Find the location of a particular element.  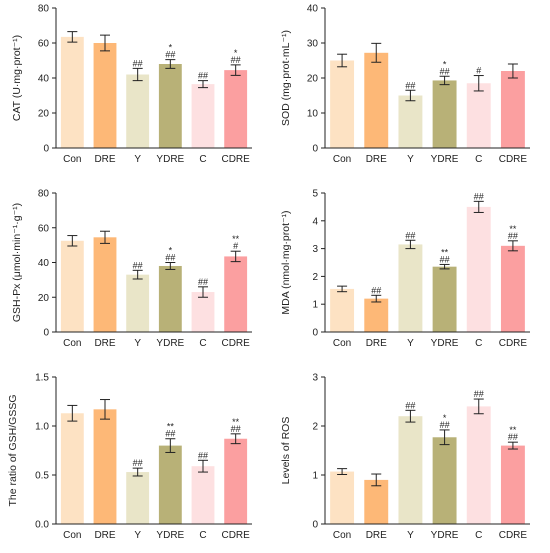

y-axis-label: The ratio of GSH/GSSG is located at coordinates (13, 450).